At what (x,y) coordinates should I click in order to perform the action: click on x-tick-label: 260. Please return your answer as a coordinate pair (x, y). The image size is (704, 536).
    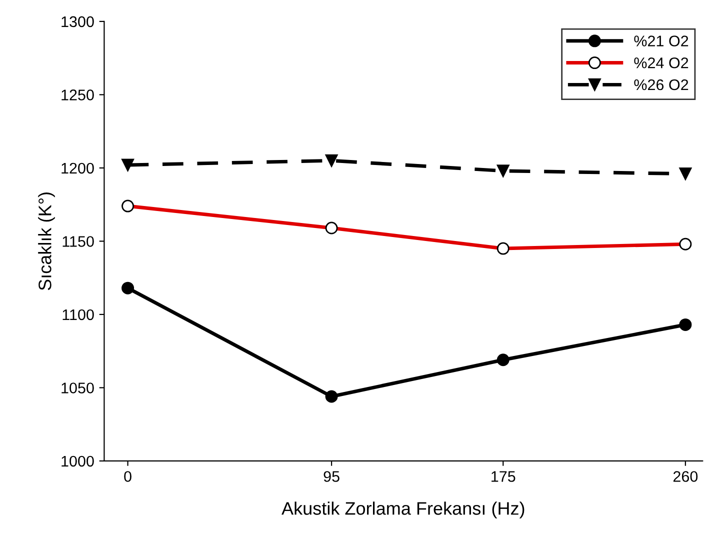
    Looking at the image, I should click on (685, 476).